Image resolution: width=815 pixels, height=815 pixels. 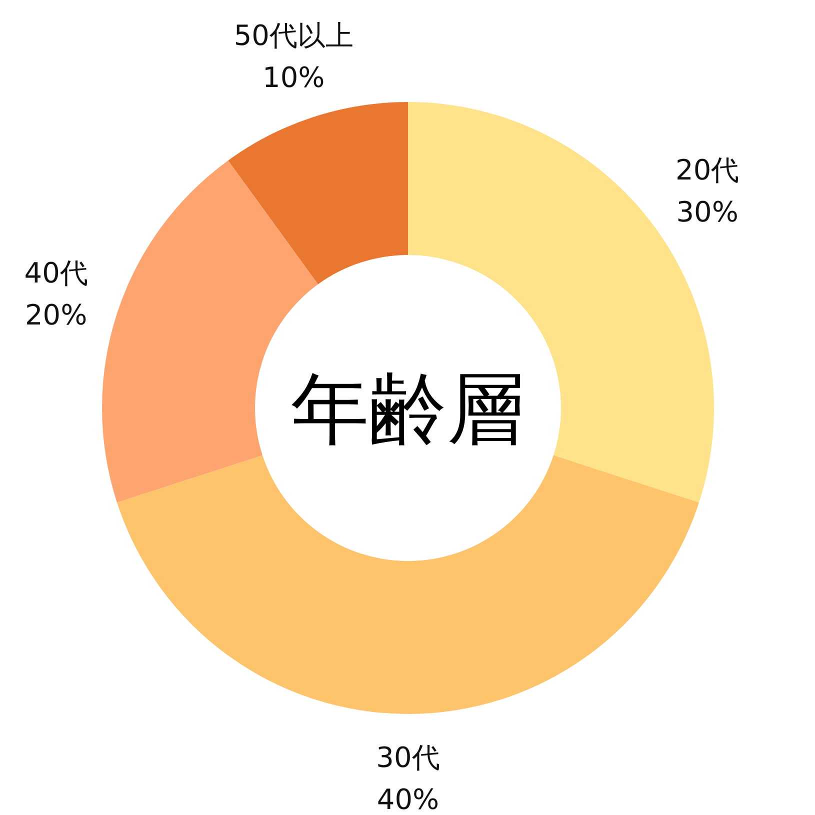 What do you see at coordinates (408, 799) in the screenshot?
I see `data-label: 40%` at bounding box center [408, 799].